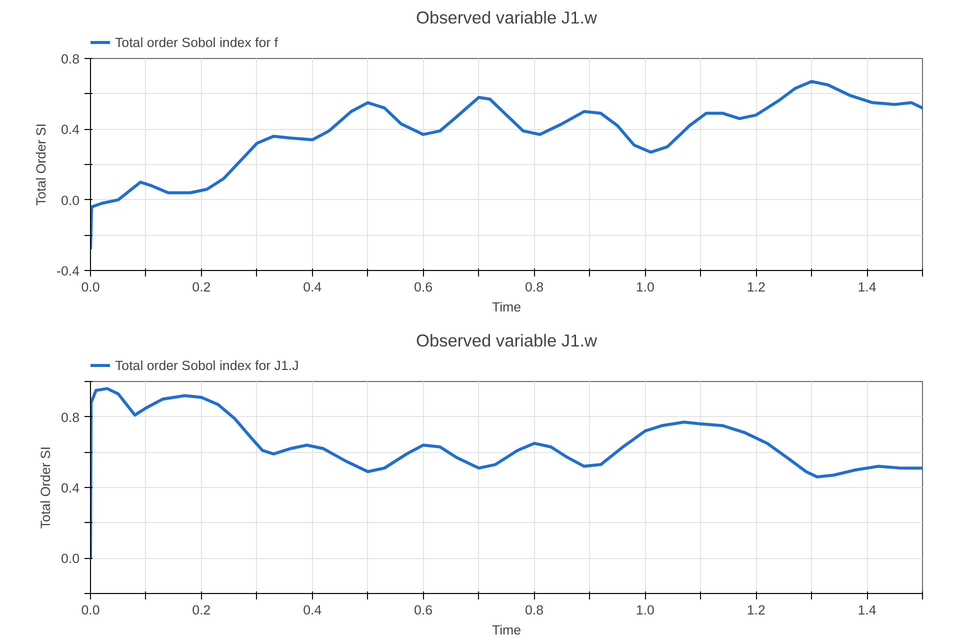  I want to click on legend-label: Total order Sobol index for f, so click(196, 42).